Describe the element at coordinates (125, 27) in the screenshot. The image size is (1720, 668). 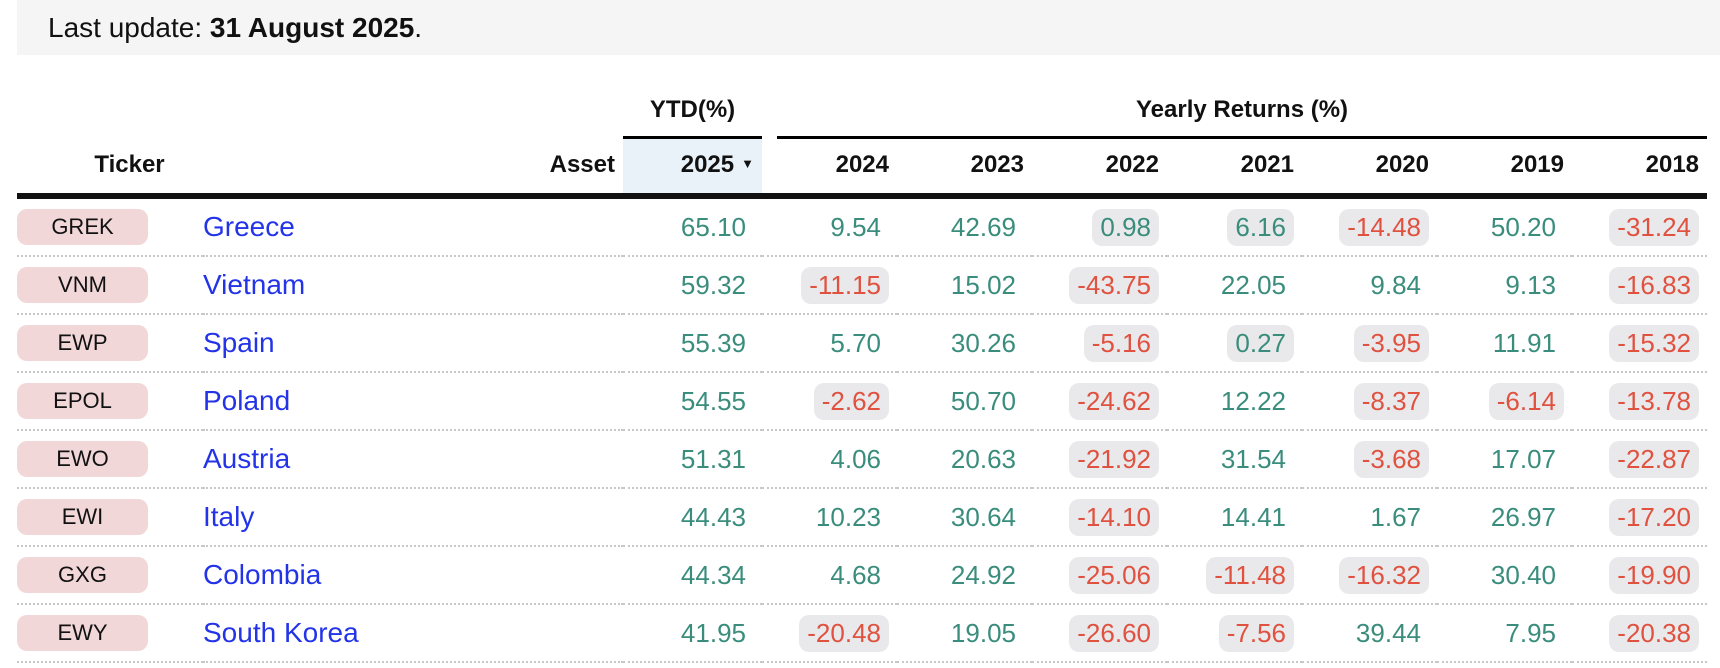
I see `last-update-label: Last update:` at that location.